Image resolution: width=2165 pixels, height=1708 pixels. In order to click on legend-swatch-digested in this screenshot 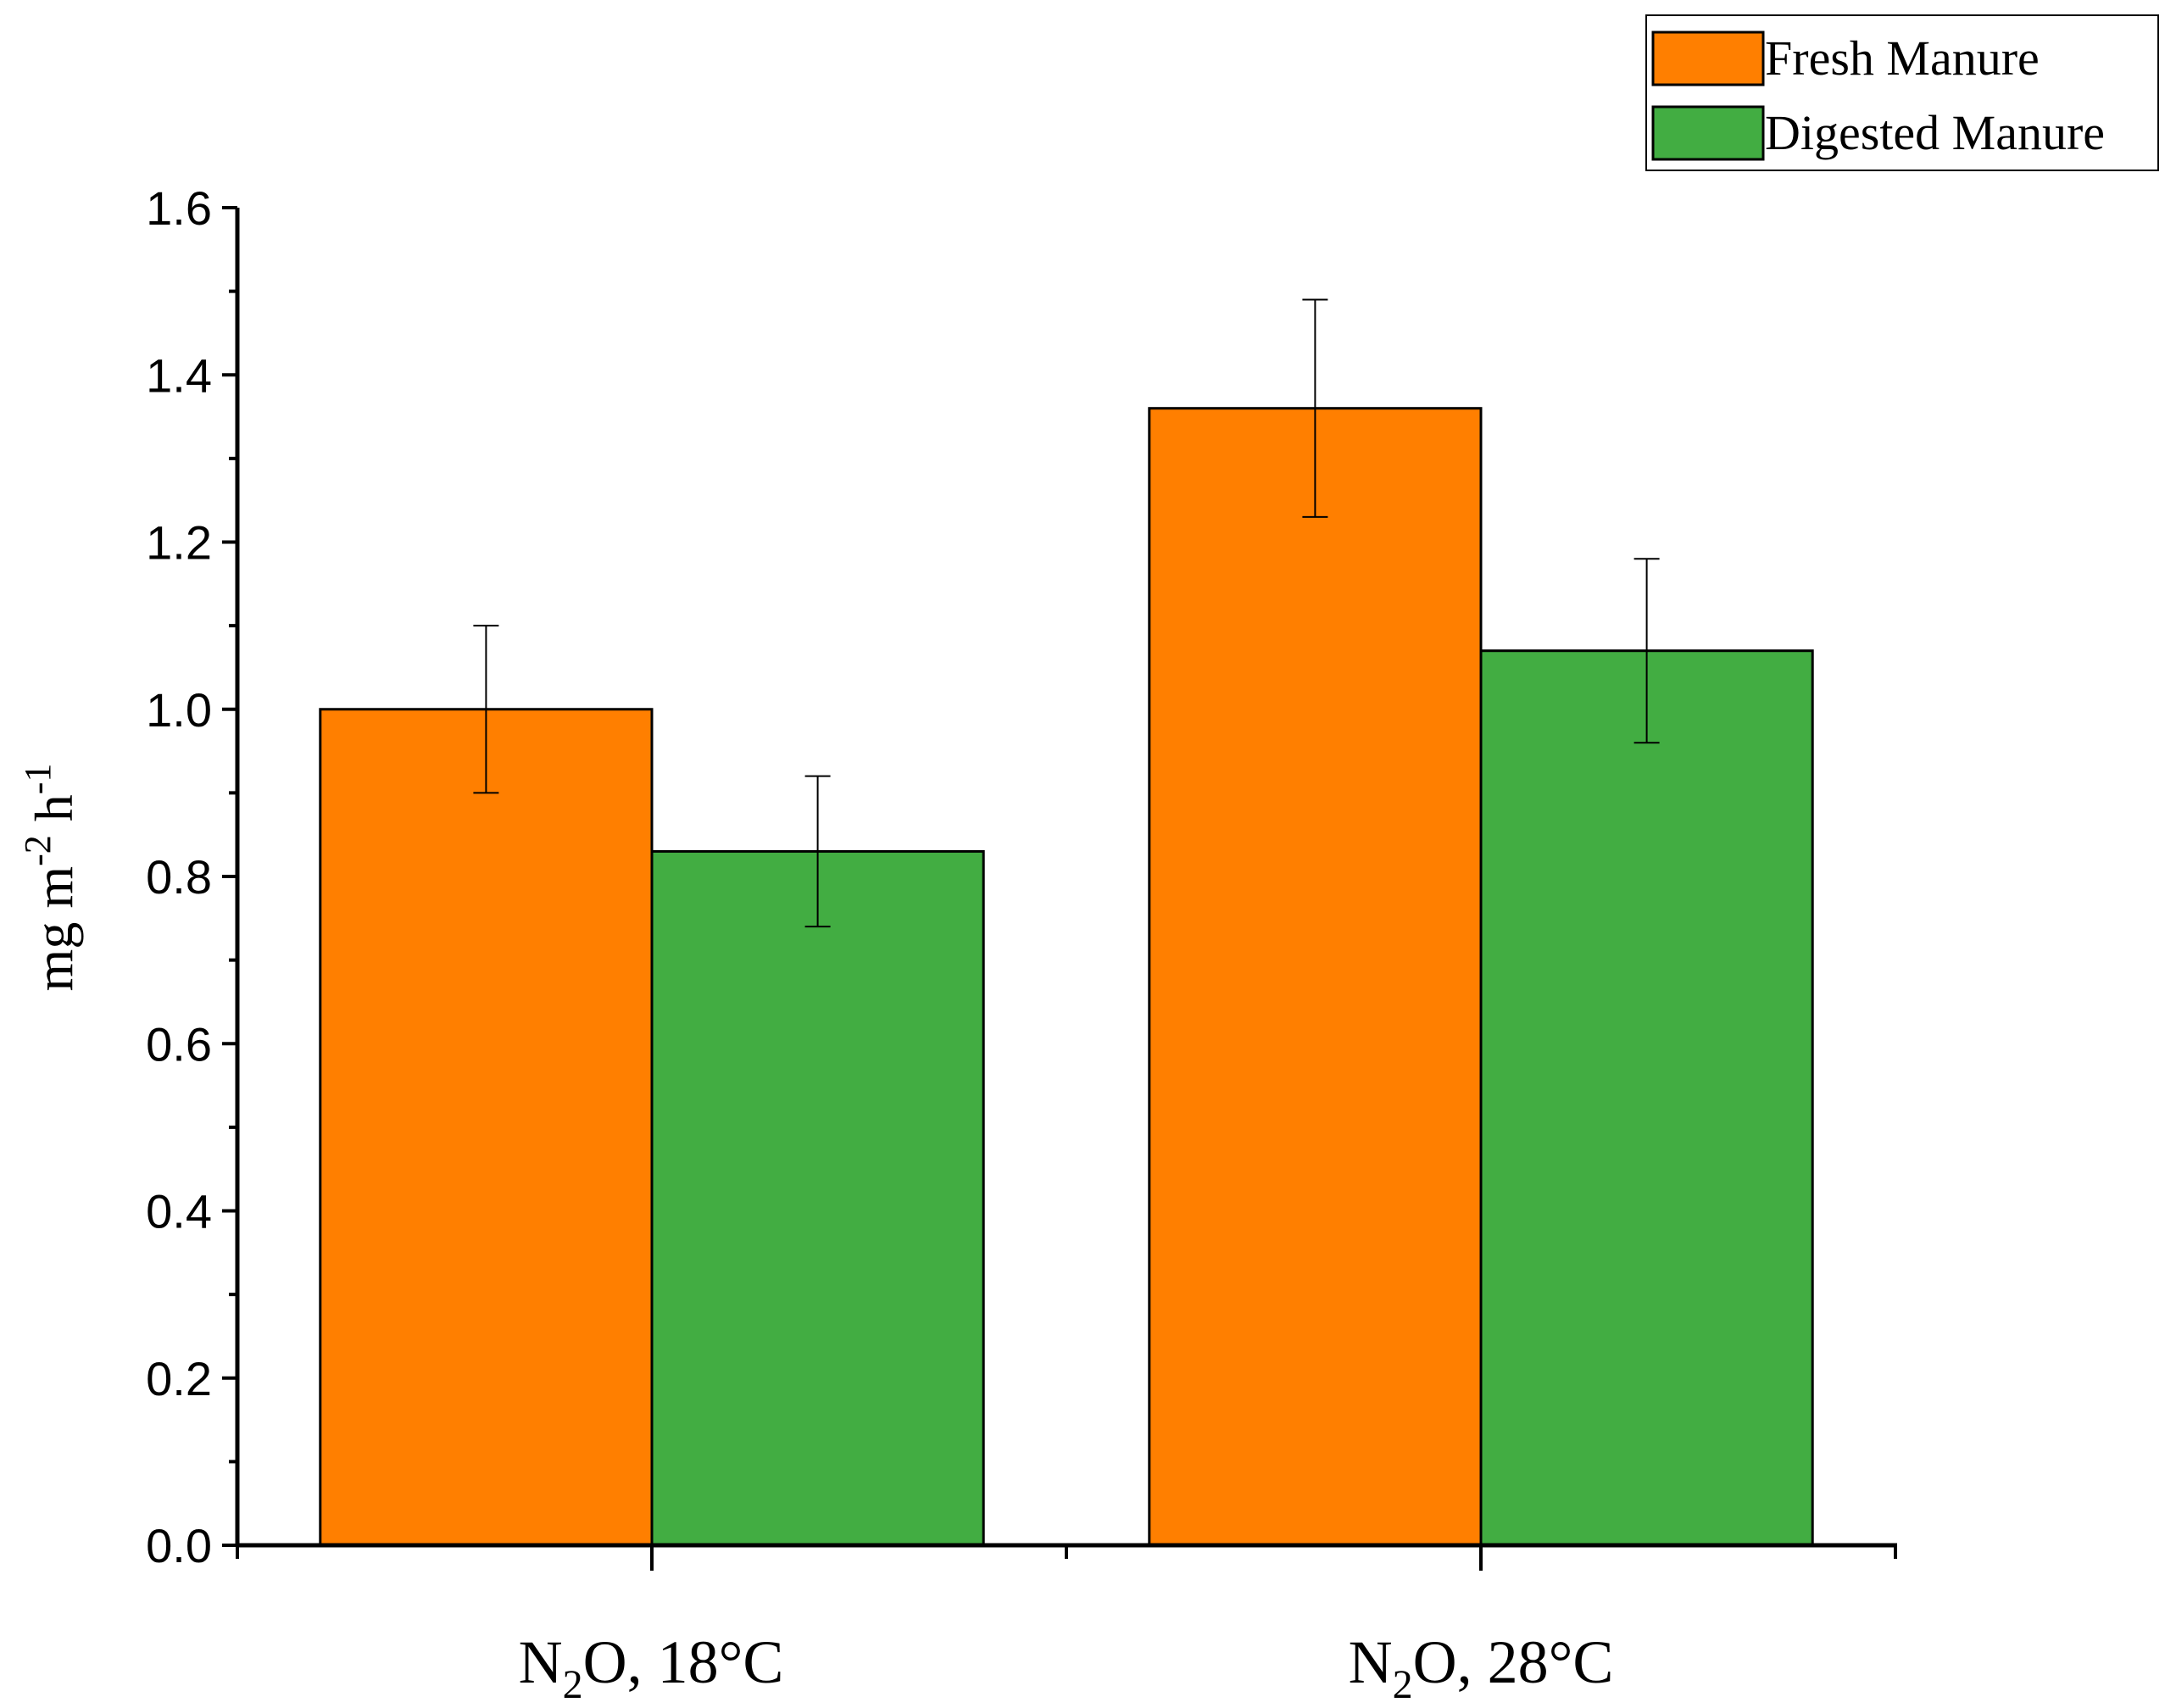, I will do `click(1708, 133)`.